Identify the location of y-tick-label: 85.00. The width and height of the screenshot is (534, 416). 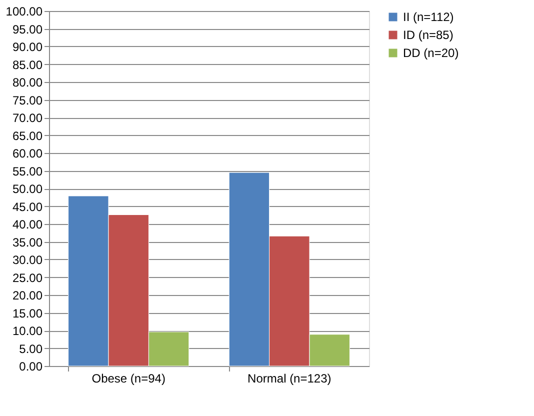
(27, 65).